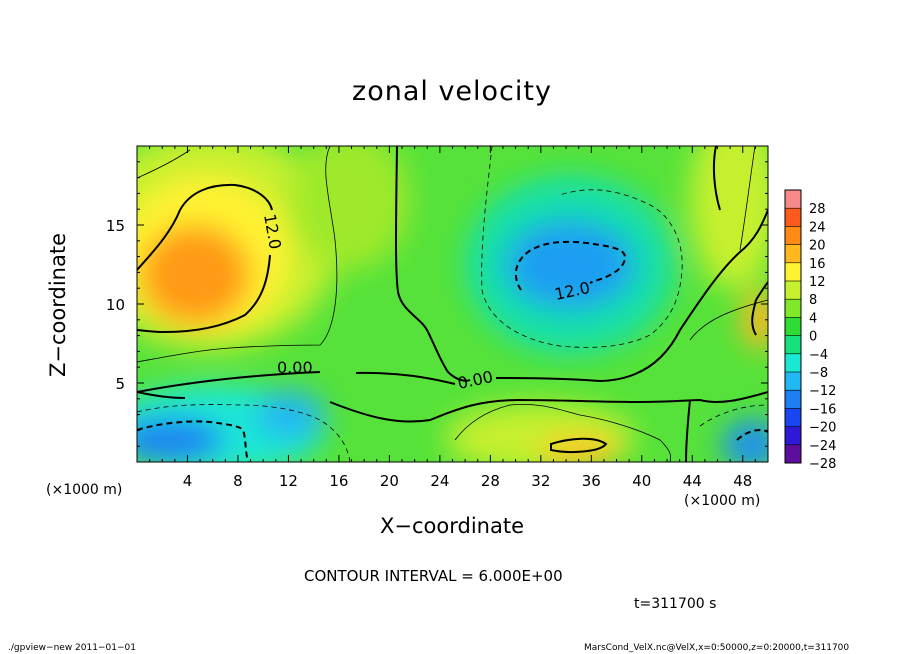  What do you see at coordinates (389, 481) in the screenshot?
I see `x-tick-label: 20` at bounding box center [389, 481].